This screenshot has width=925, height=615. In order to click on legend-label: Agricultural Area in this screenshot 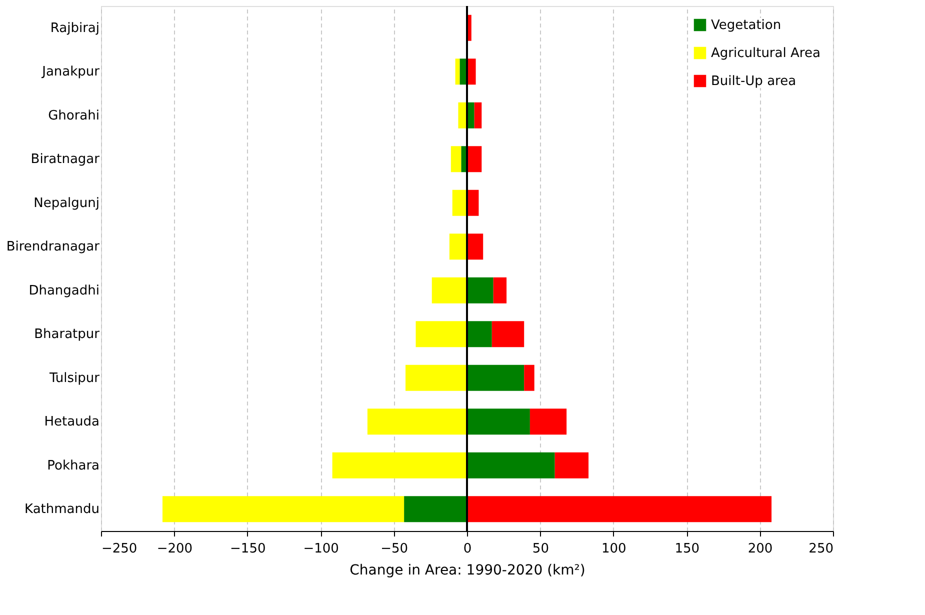, I will do `click(765, 53)`.